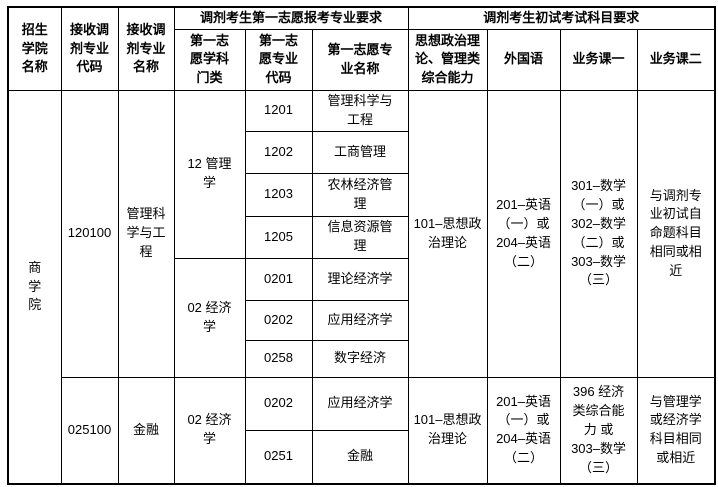  What do you see at coordinates (291, 18) in the screenshot?
I see `header-group-first-choice-requirements: 调剂考生第一志愿报考专业要求` at bounding box center [291, 18].